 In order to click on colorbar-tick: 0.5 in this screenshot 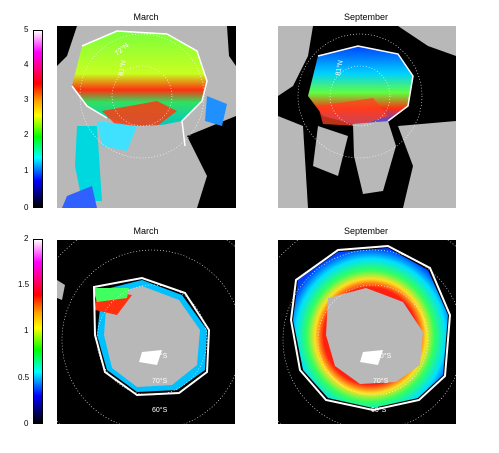, I will do `click(24, 377)`.